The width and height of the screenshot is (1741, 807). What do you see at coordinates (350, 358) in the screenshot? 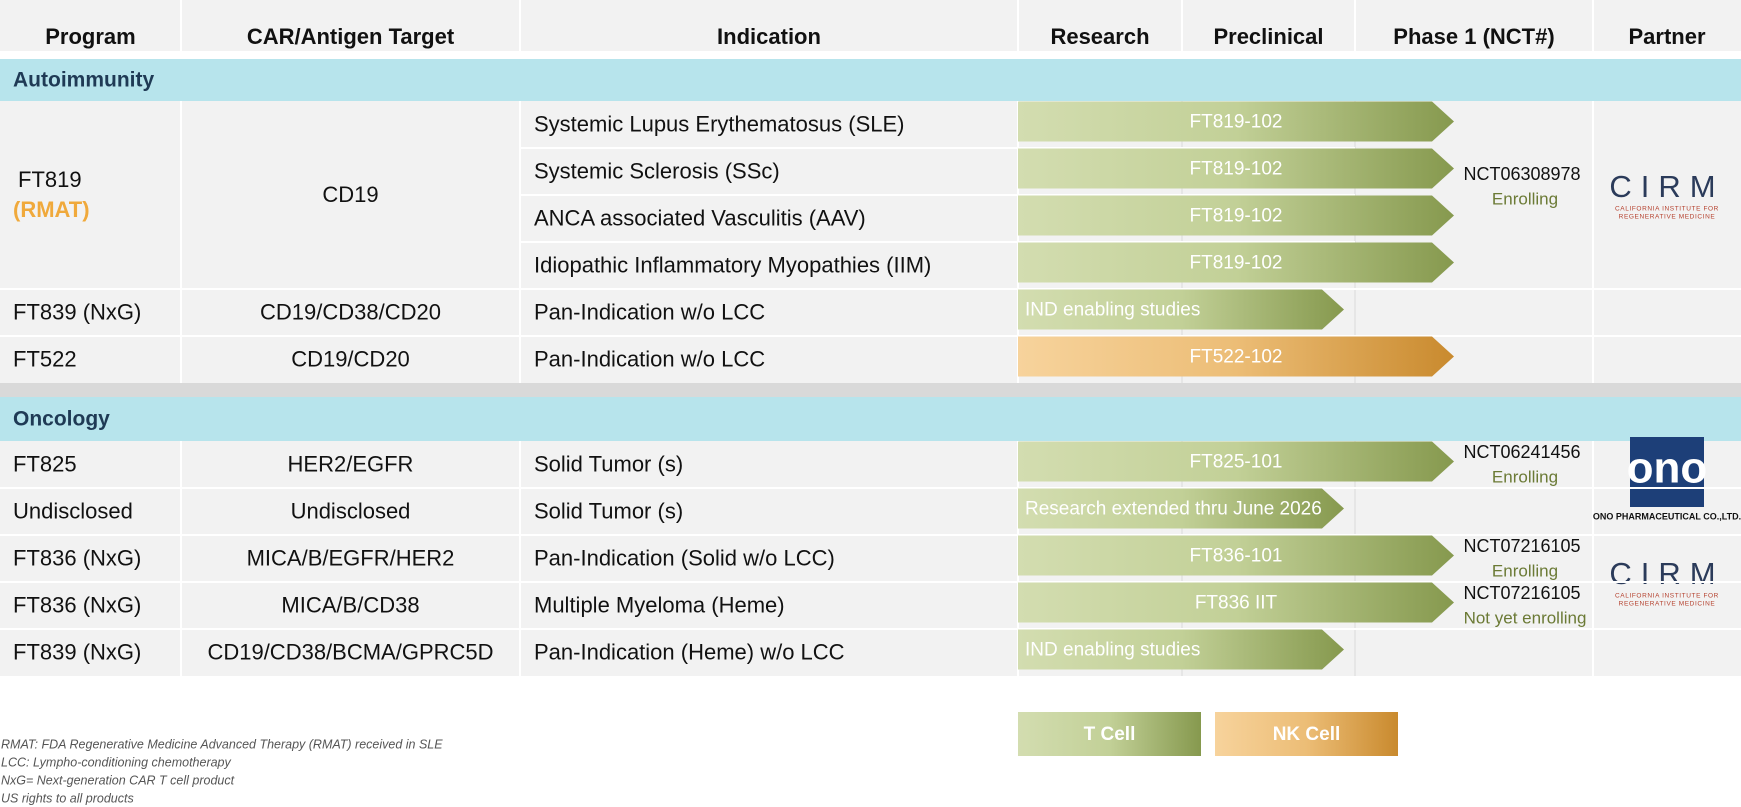
I see `target: CD19/CD20` at bounding box center [350, 358].